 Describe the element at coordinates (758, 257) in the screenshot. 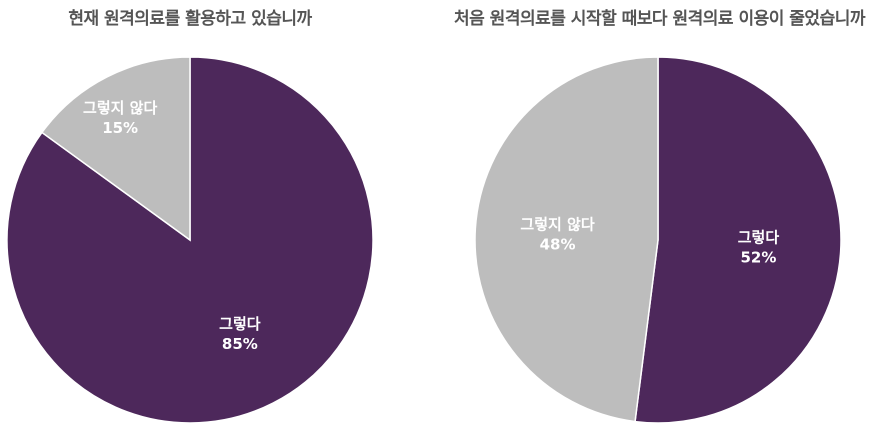

I see `slice-value-label: 52%` at that location.